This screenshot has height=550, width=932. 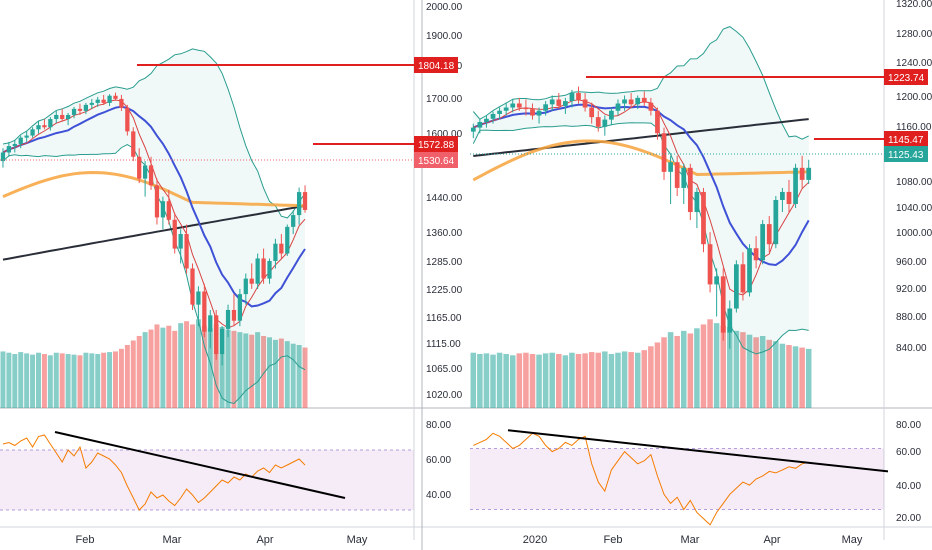 What do you see at coordinates (852, 540) in the screenshot?
I see `time-tick-label: May` at bounding box center [852, 540].